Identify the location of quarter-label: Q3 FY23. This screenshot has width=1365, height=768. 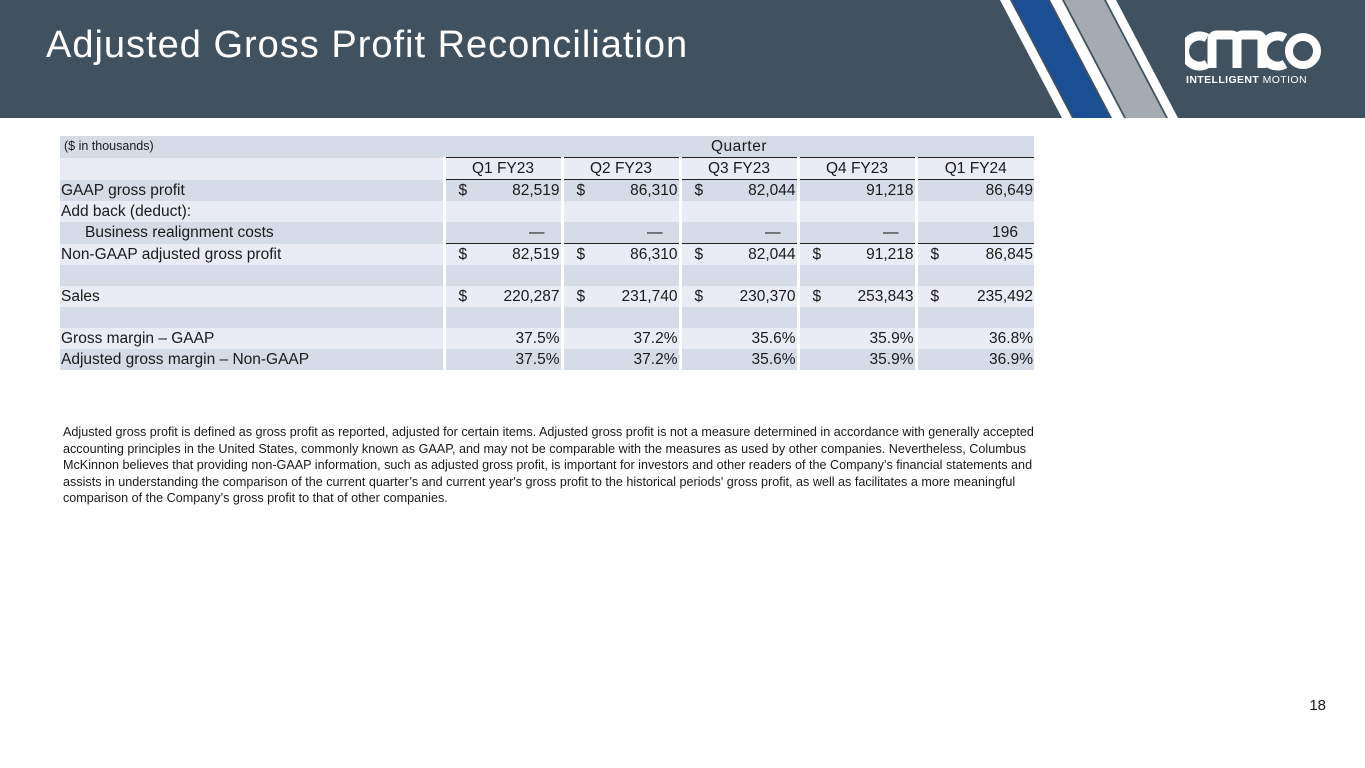
(738, 168).